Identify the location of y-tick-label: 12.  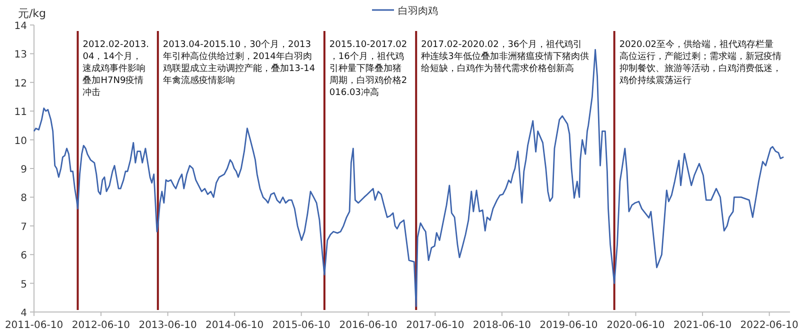
(20, 84).